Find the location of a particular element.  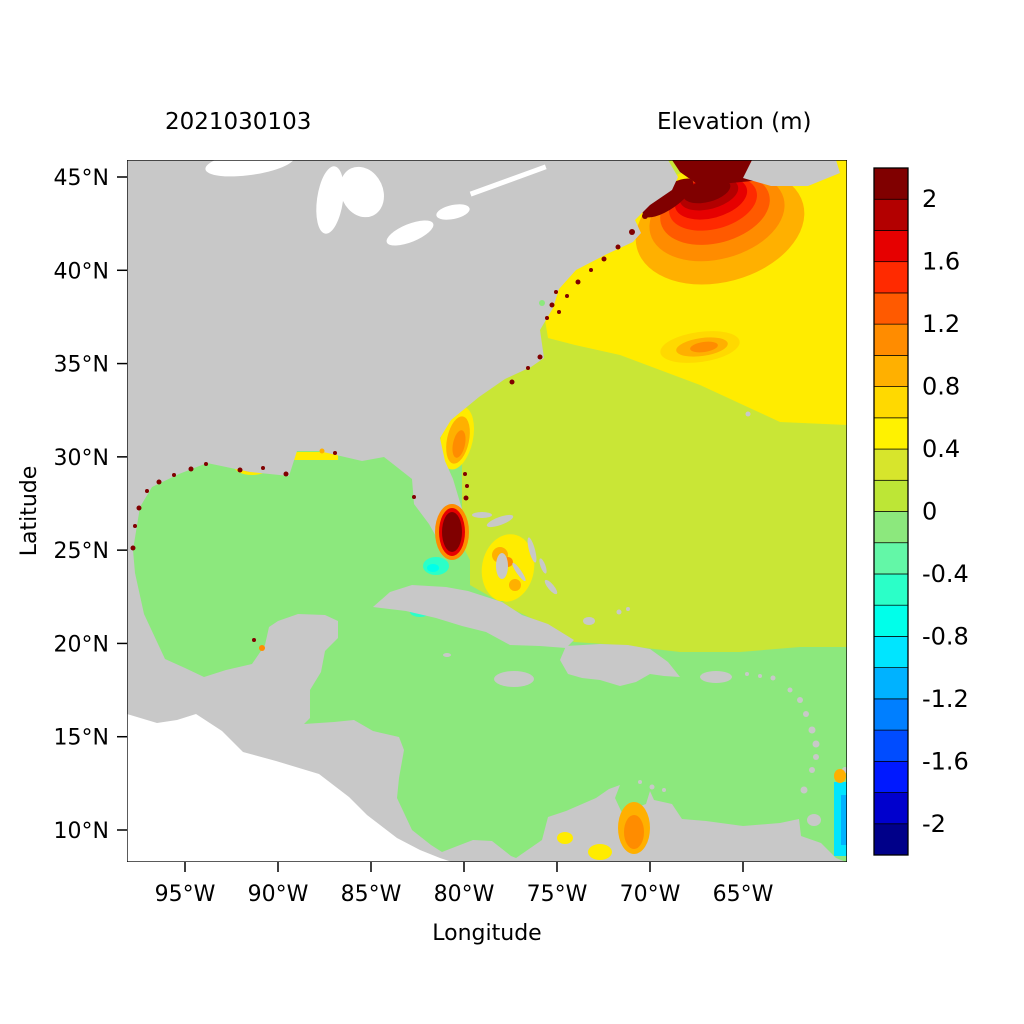

great-lakes is located at coordinates (376, 342).